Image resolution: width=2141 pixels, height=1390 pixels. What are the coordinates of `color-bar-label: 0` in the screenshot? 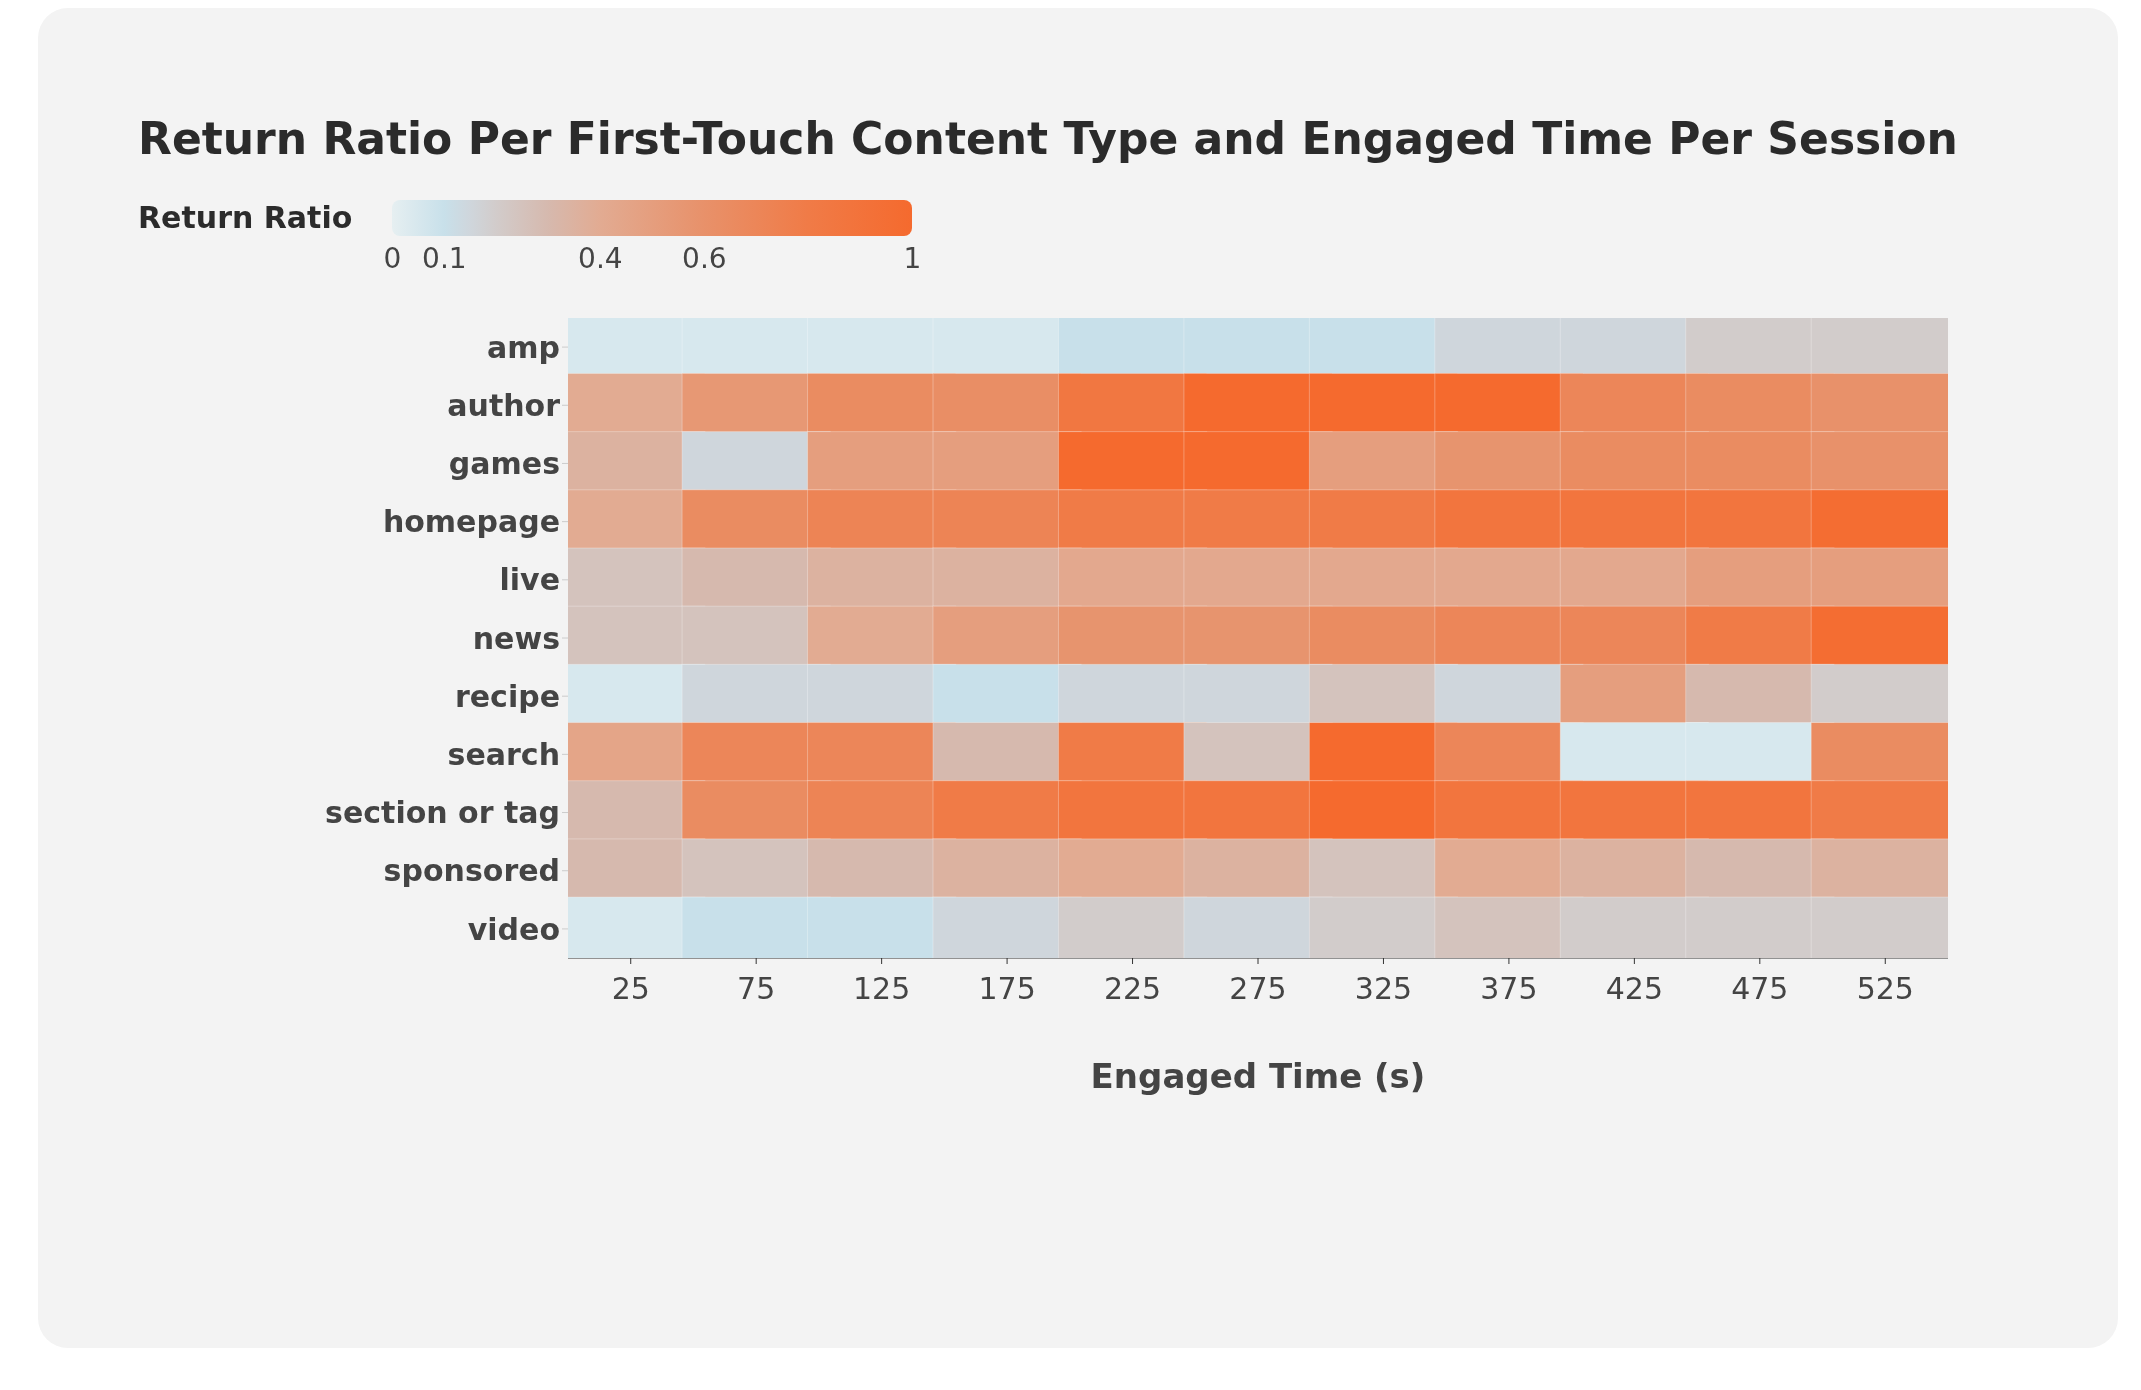 It's located at (392, 258).